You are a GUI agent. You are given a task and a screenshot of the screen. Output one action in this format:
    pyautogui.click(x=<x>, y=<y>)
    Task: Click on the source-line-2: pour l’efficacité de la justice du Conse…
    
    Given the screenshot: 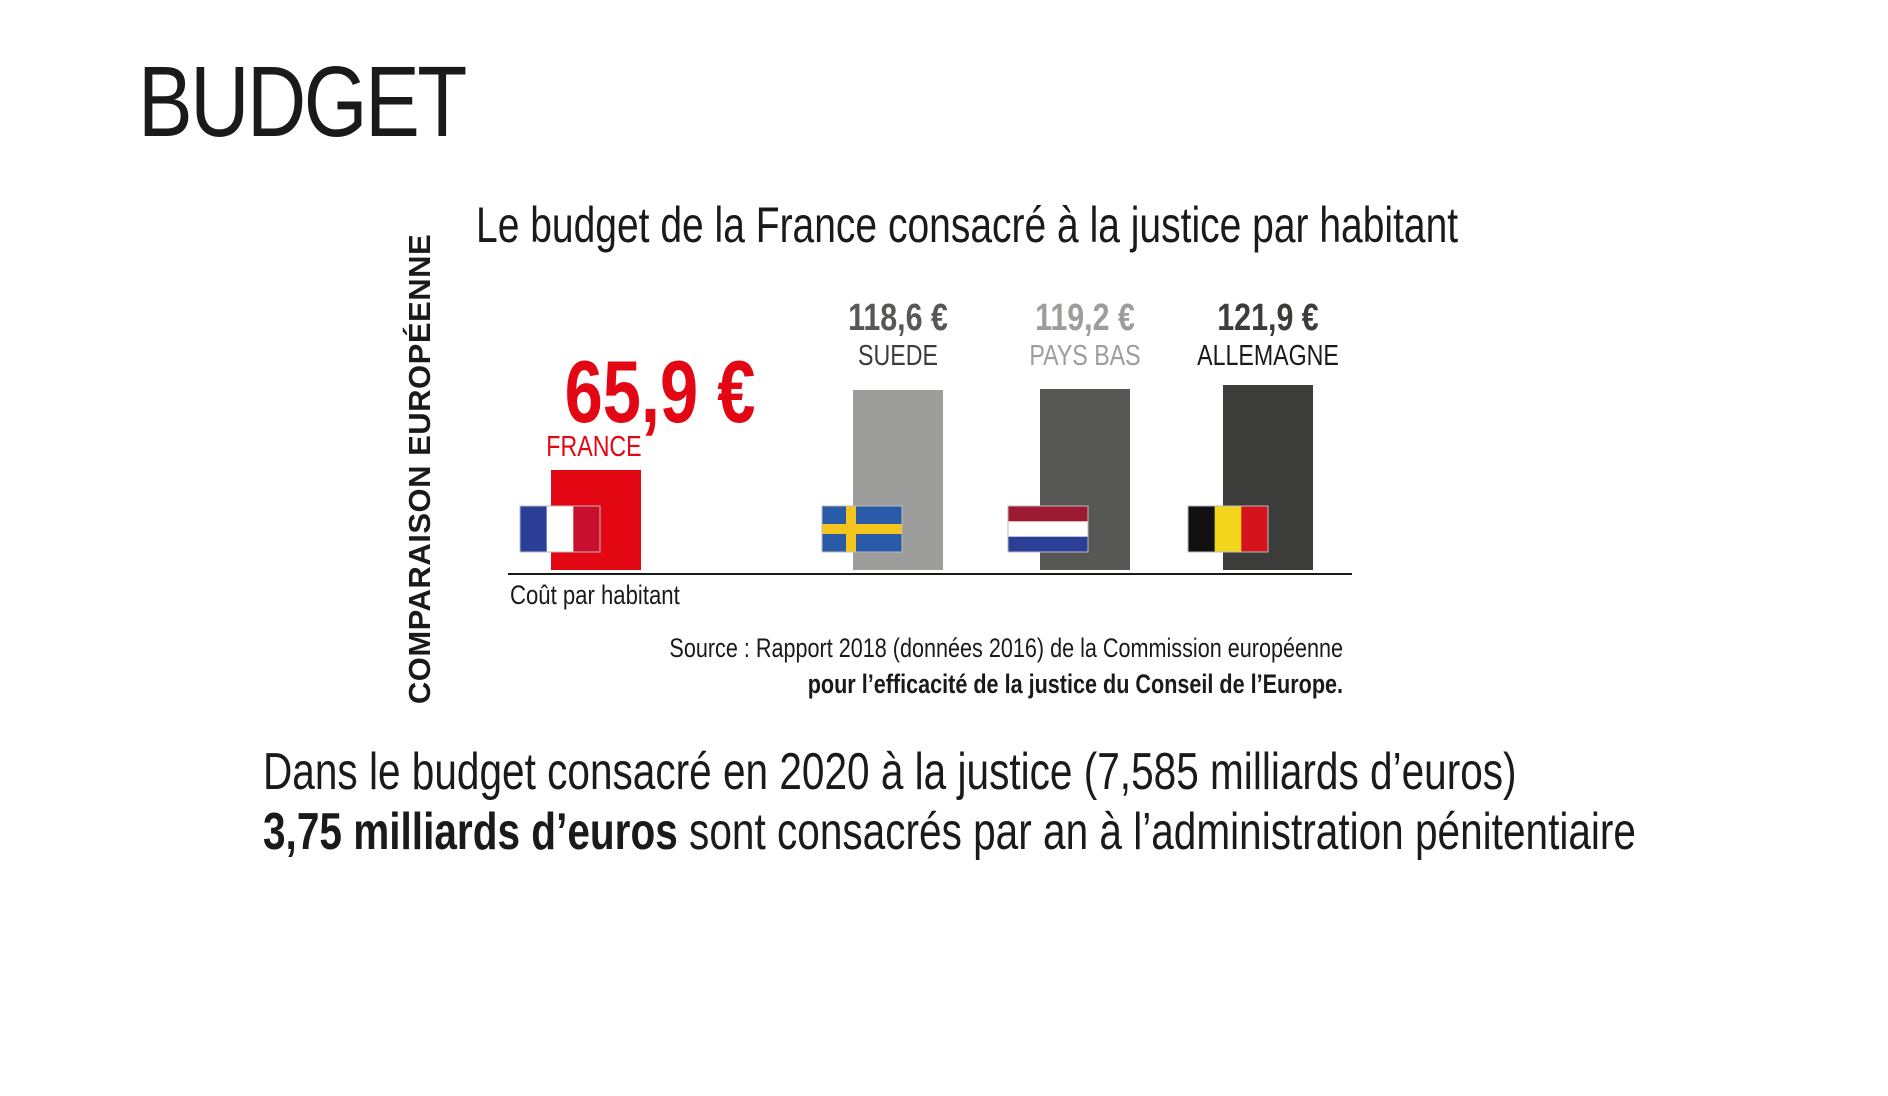 What is the action you would take?
    pyautogui.click(x=1075, y=684)
    